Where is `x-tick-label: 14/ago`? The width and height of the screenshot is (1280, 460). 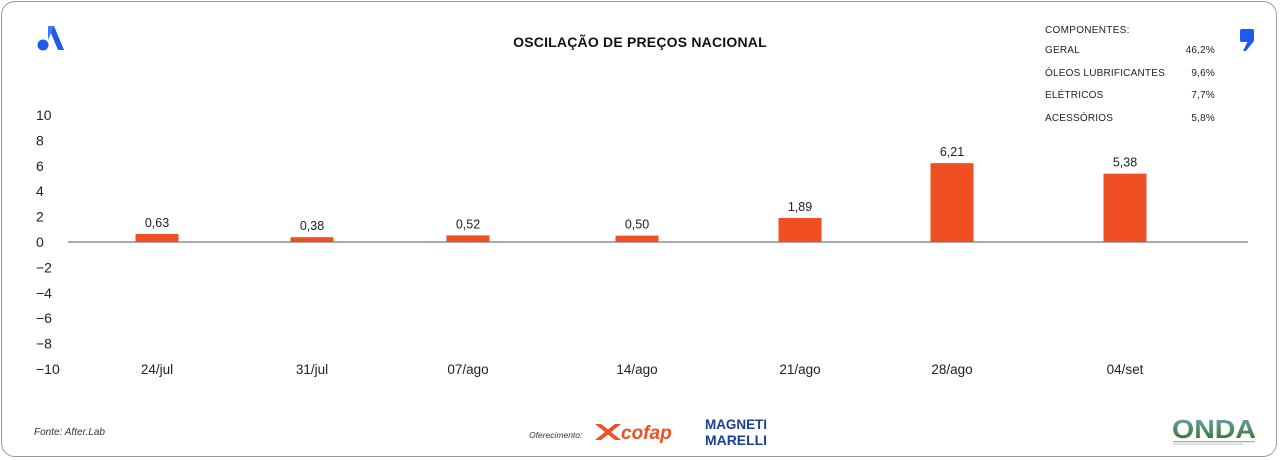 x-tick-label: 14/ago is located at coordinates (636, 369).